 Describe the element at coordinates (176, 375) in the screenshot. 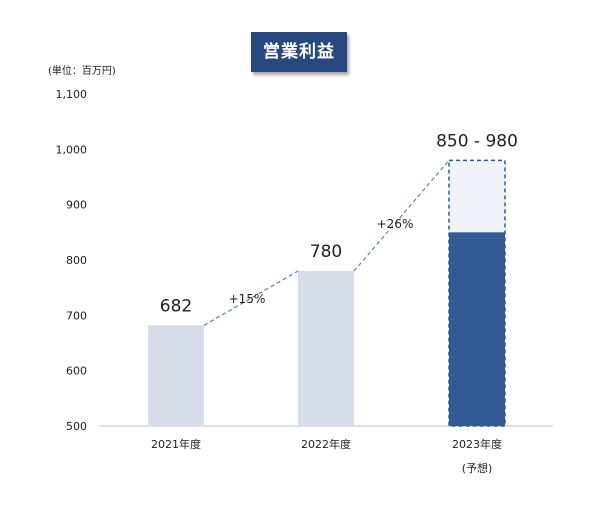

I see `bar-2021年度` at that location.